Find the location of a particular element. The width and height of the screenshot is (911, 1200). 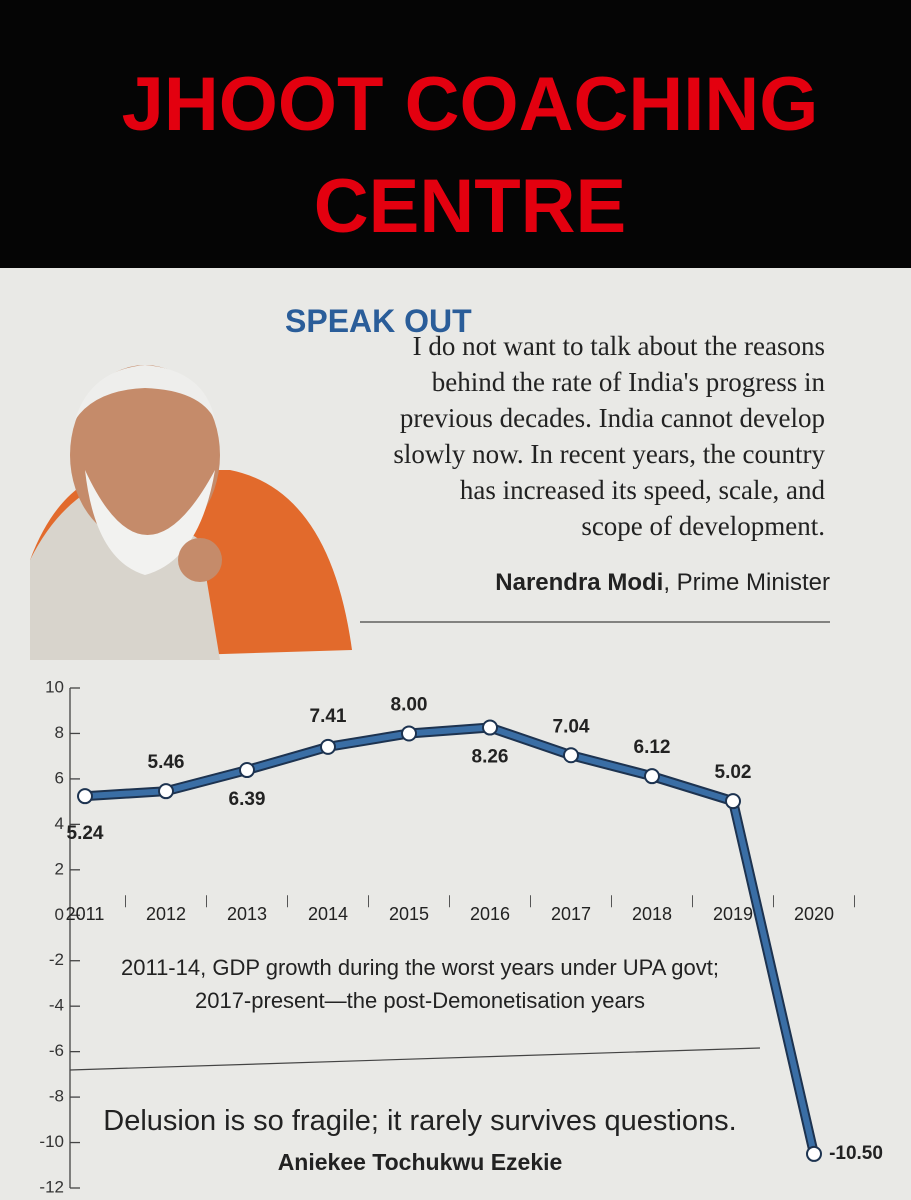

heading: SPEAK OUT is located at coordinates (378, 321).